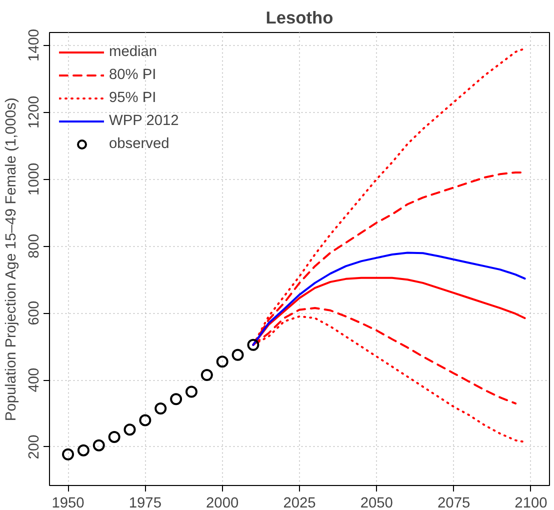  I want to click on y-tick-label: 600, so click(34, 313).